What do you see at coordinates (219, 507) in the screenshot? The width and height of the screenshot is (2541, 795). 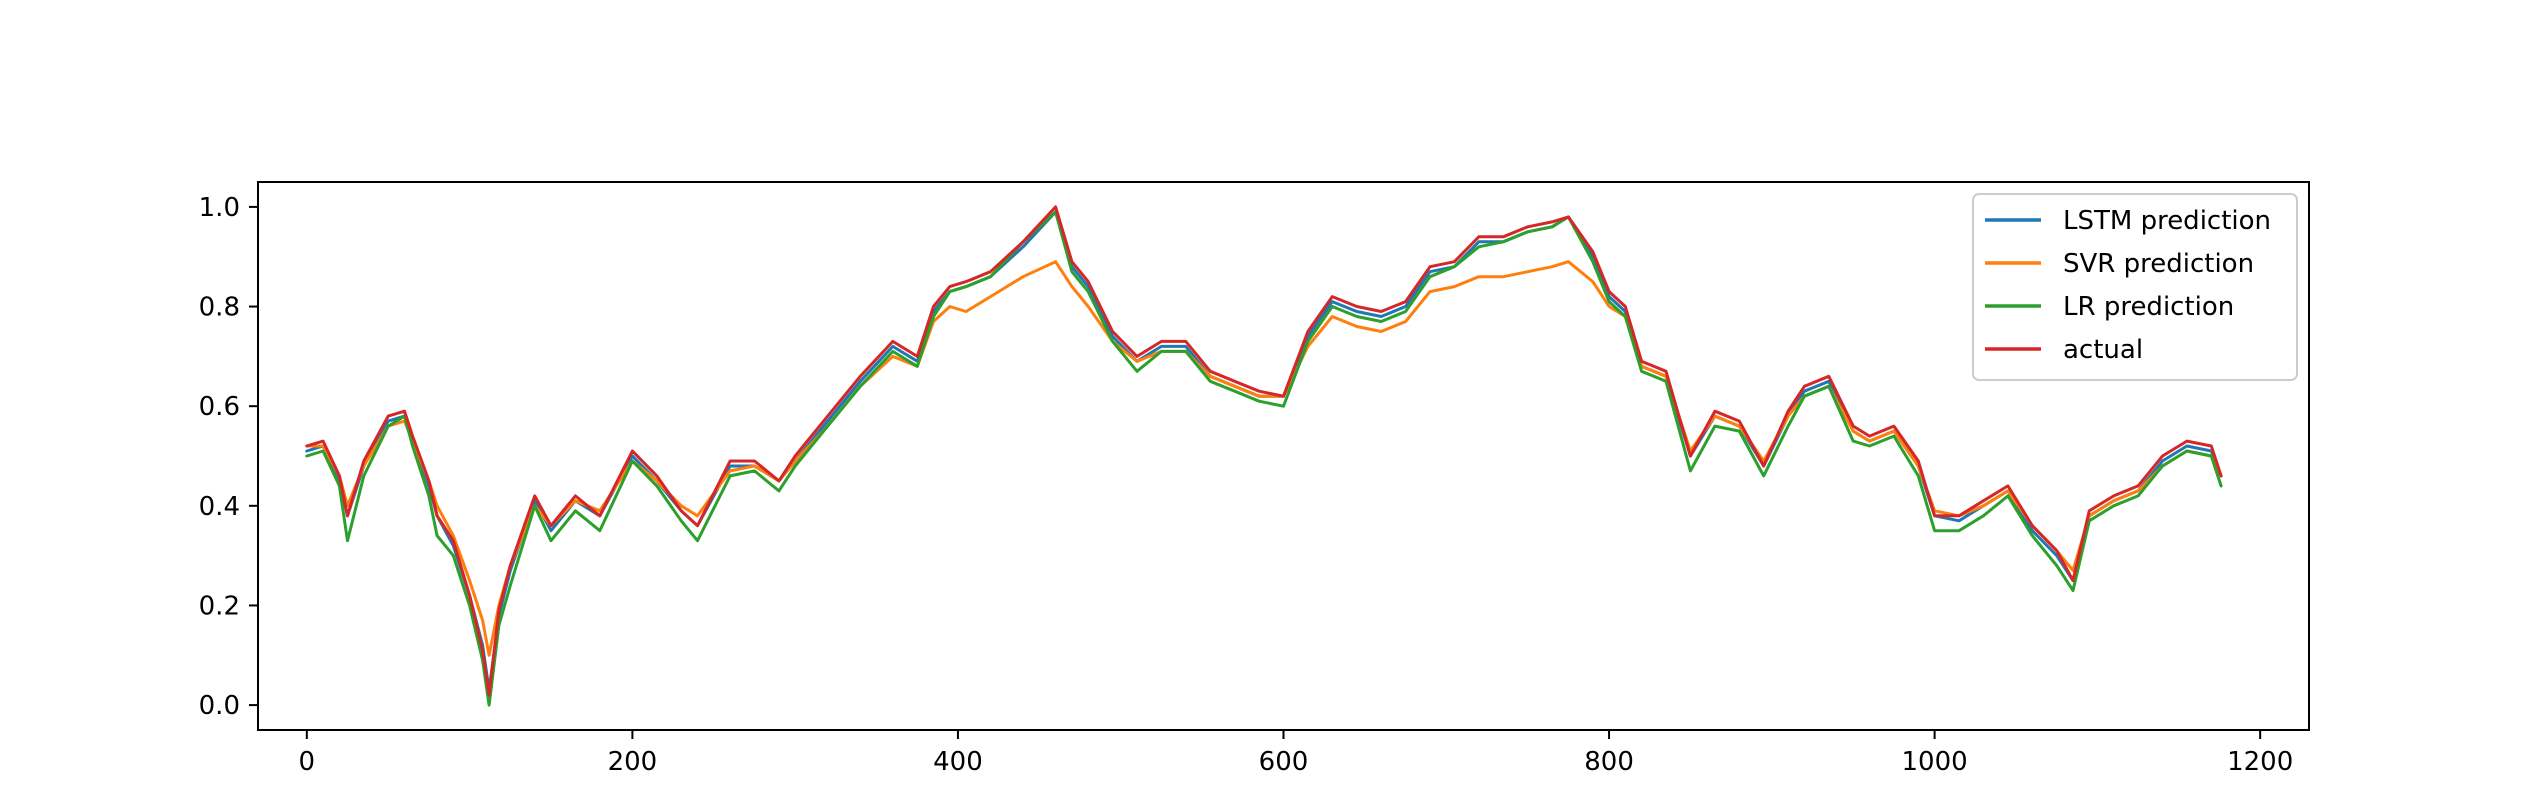 I see `y-tick-label: 0.4` at bounding box center [219, 507].